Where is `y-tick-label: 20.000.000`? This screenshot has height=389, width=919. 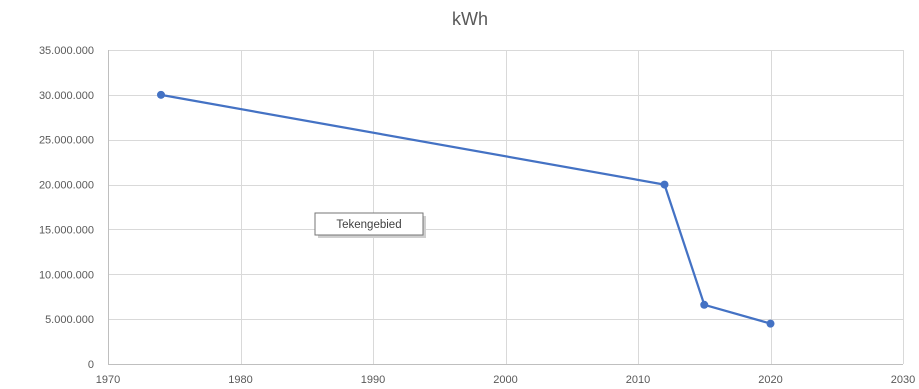
y-tick-label: 20.000.000 is located at coordinates (66, 186).